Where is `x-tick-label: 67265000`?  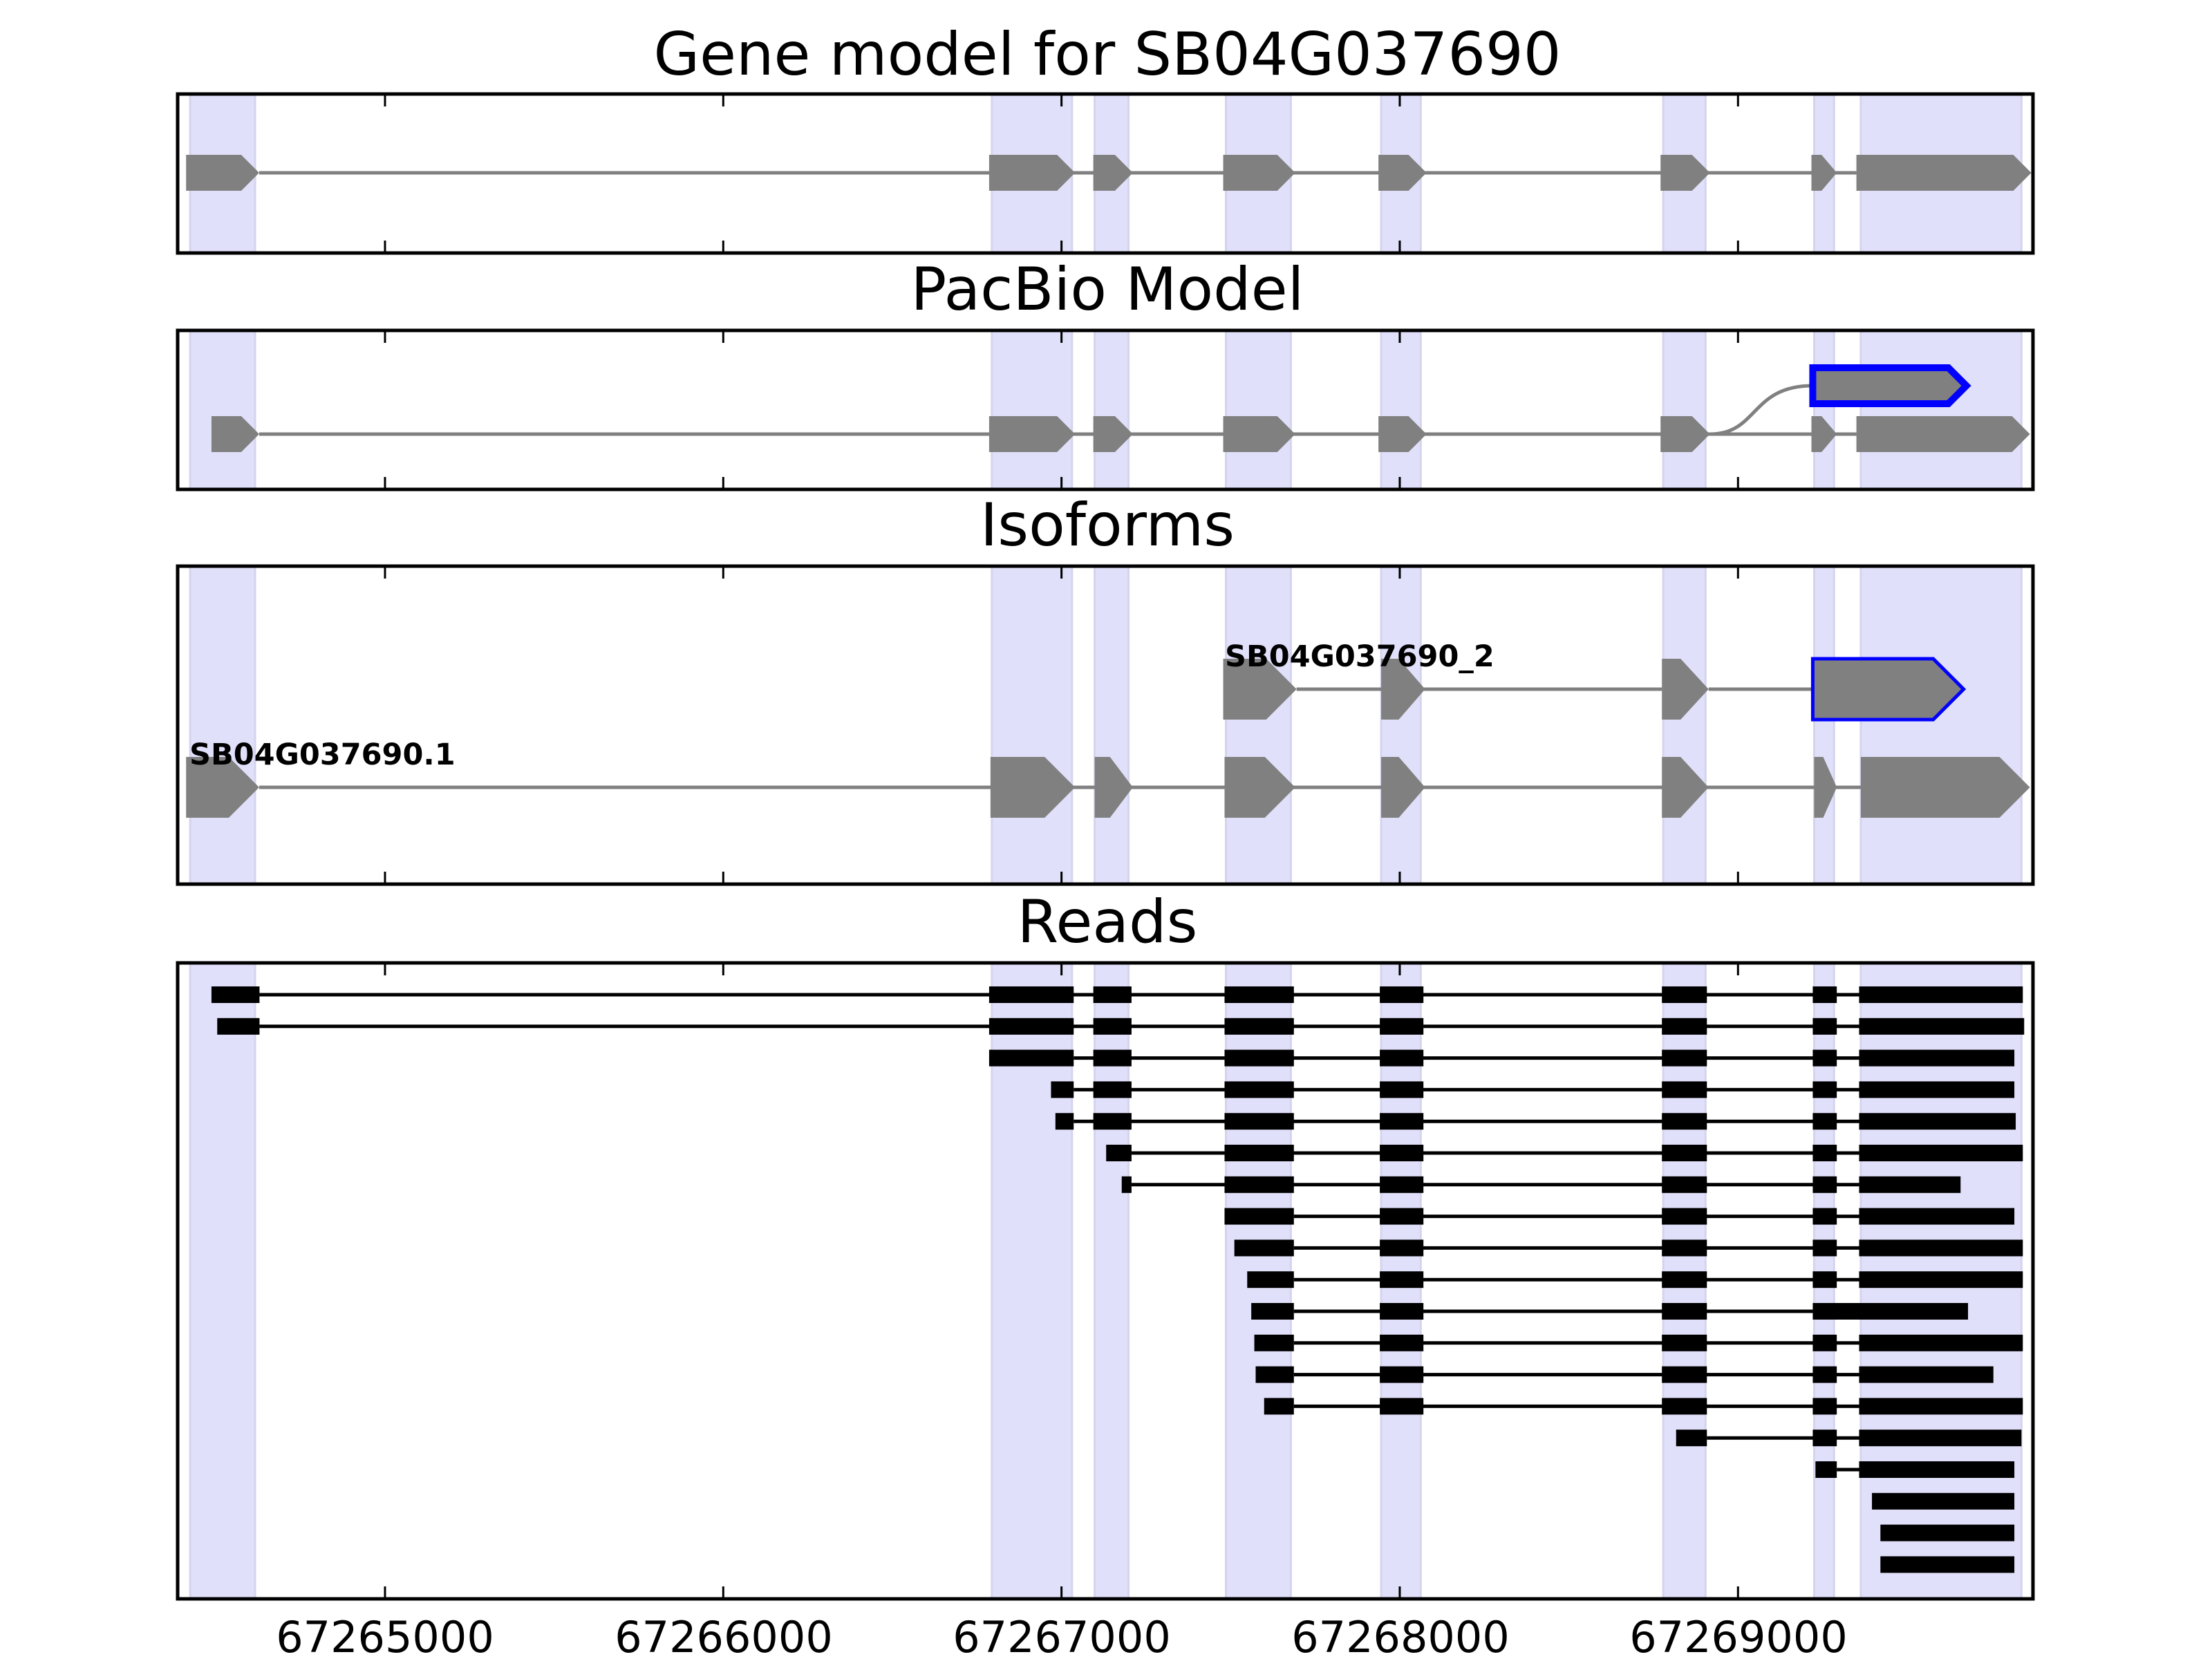 x-tick-label: 67265000 is located at coordinates (385, 1635).